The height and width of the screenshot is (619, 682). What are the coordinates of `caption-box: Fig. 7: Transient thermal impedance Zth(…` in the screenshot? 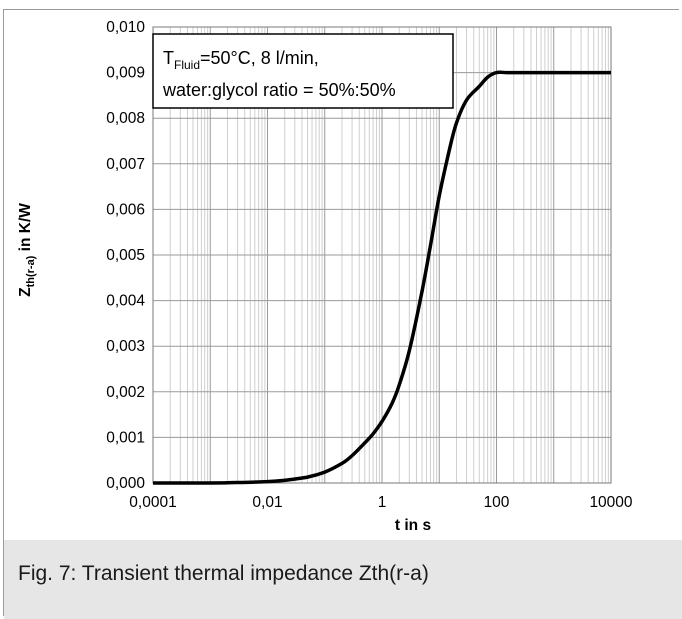 It's located at (343, 579).